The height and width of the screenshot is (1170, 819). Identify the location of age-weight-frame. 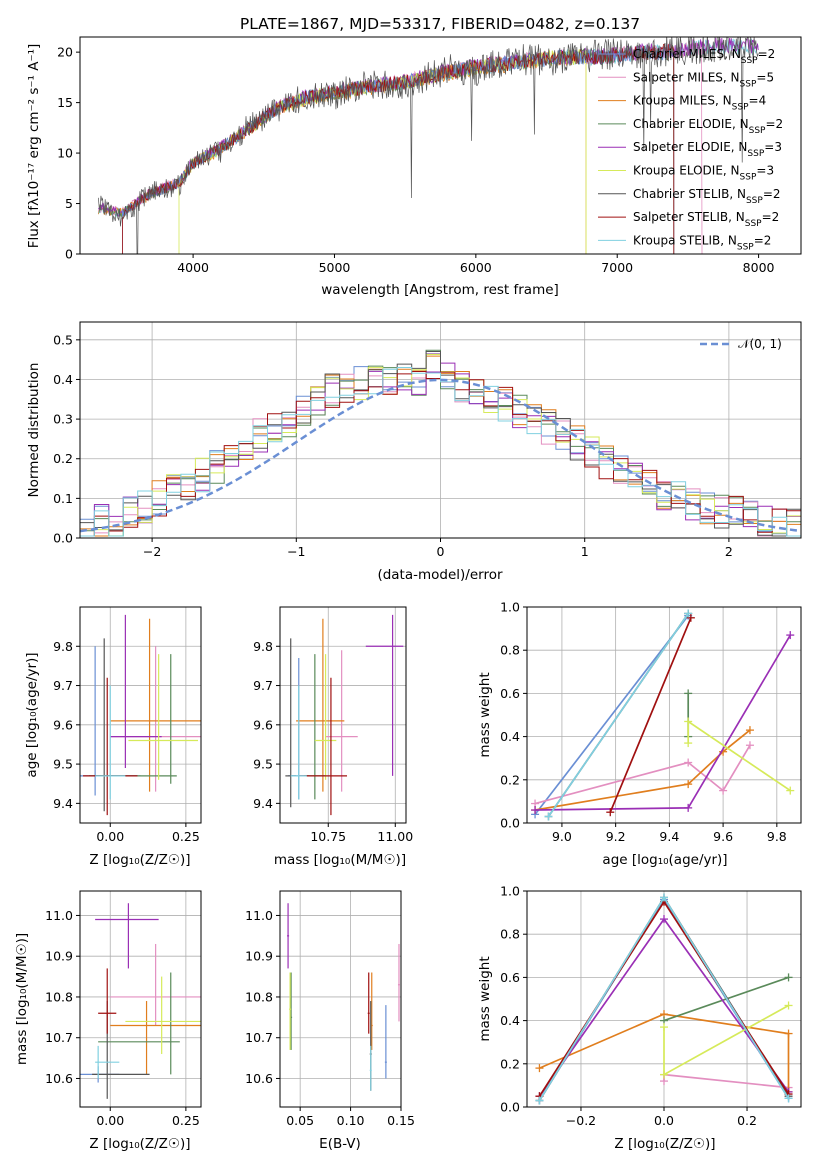
(664, 715).